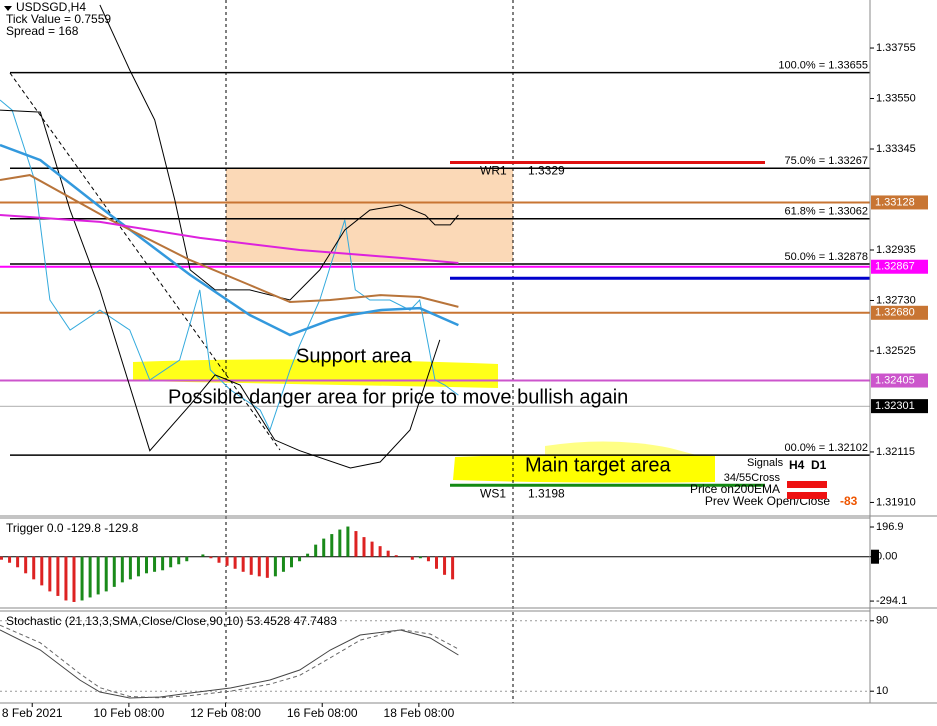 This screenshot has width=937, height=726. What do you see at coordinates (42, 31) in the screenshot?
I see `info: Spread = 168` at bounding box center [42, 31].